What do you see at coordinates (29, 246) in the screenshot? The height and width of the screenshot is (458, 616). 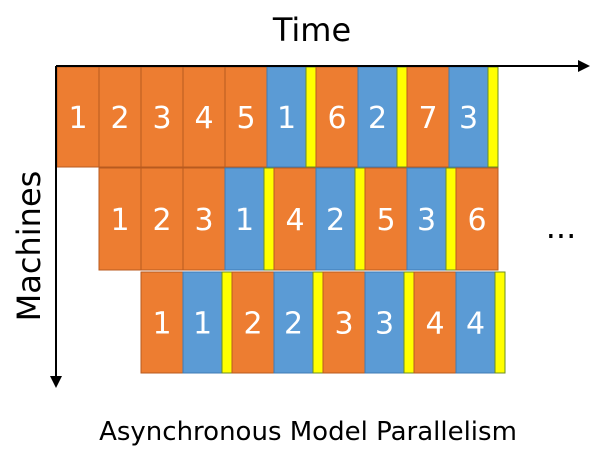 I see `machines-axis-label: Machines` at bounding box center [29, 246].